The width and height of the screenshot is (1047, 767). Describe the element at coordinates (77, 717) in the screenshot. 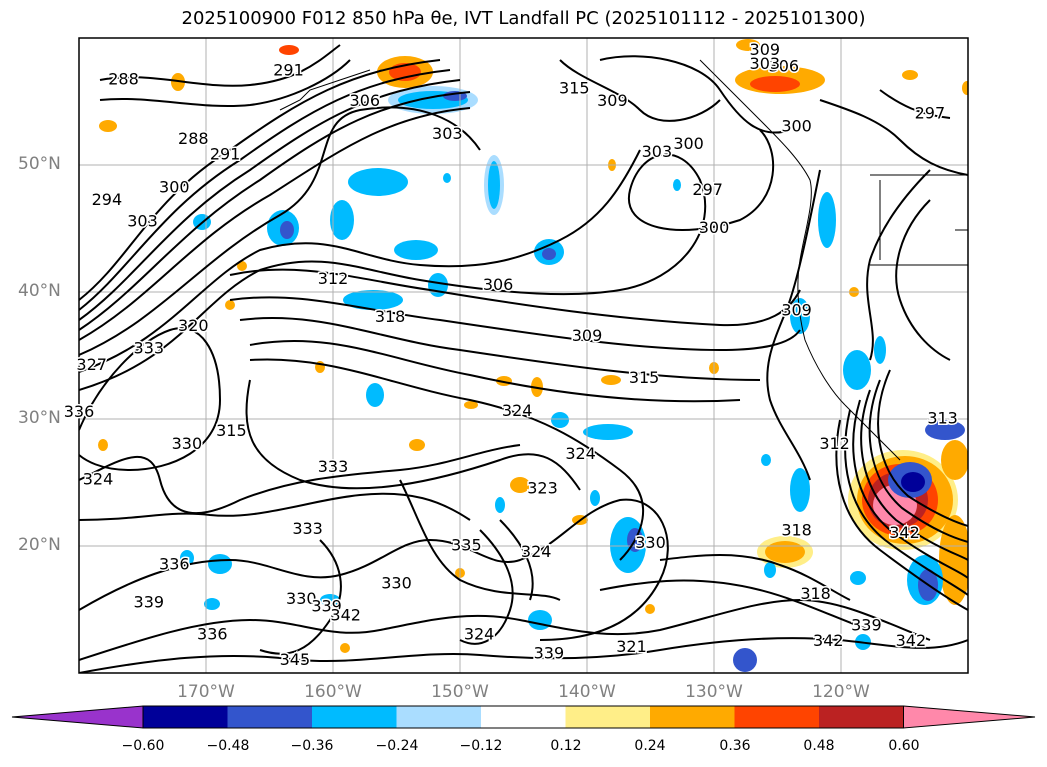

I see `colorbar-extend-low` at that location.